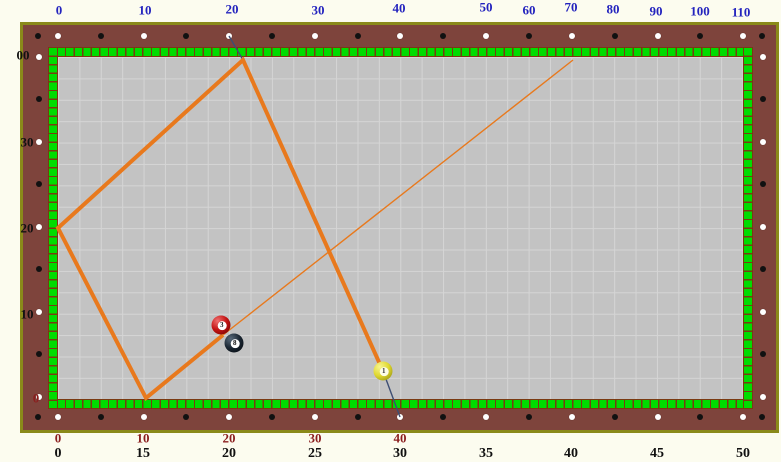 This screenshot has width=781, height=462. What do you see at coordinates (58, 453) in the screenshot?
I see `ruler-bottom-black-label: 0` at bounding box center [58, 453].